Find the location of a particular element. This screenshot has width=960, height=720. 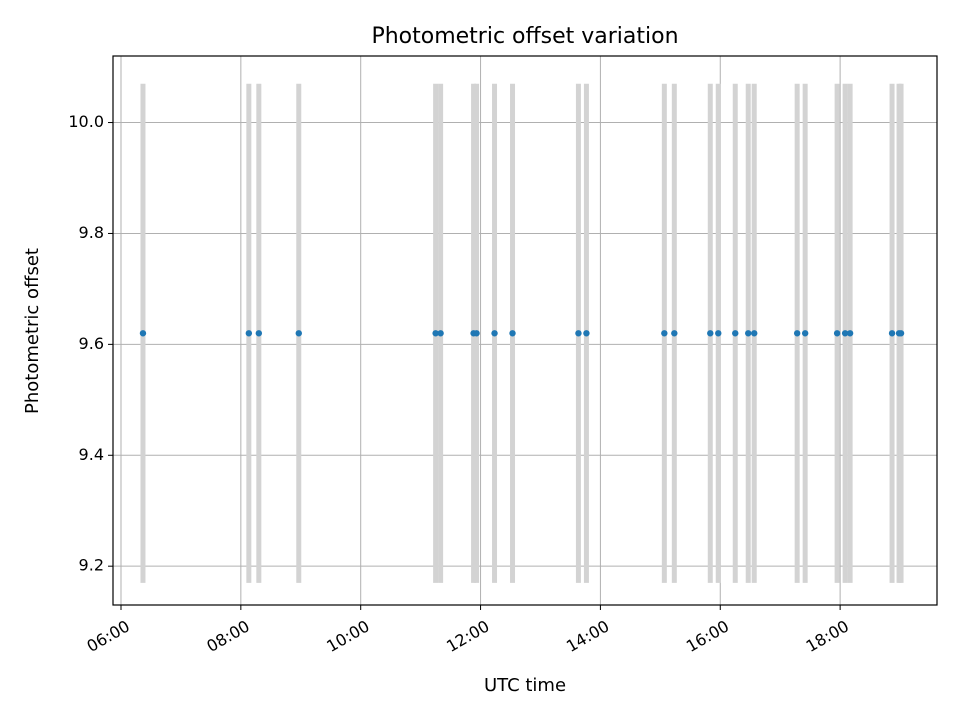

y-axis-ticks: 9.2 9.4 9.6 9.8 10.0 is located at coordinates (90, 343).